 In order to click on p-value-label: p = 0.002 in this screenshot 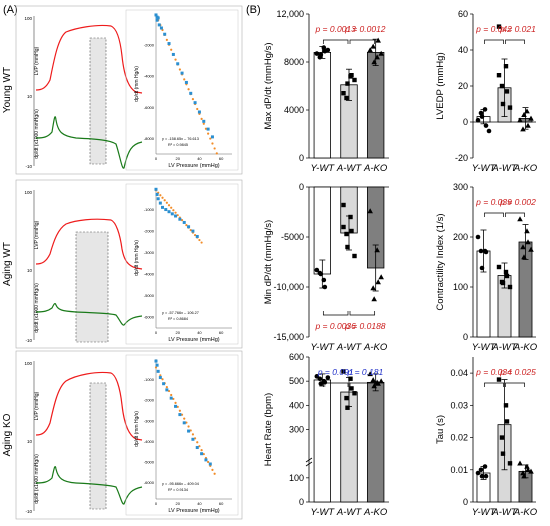, I will do `click(517, 202)`.